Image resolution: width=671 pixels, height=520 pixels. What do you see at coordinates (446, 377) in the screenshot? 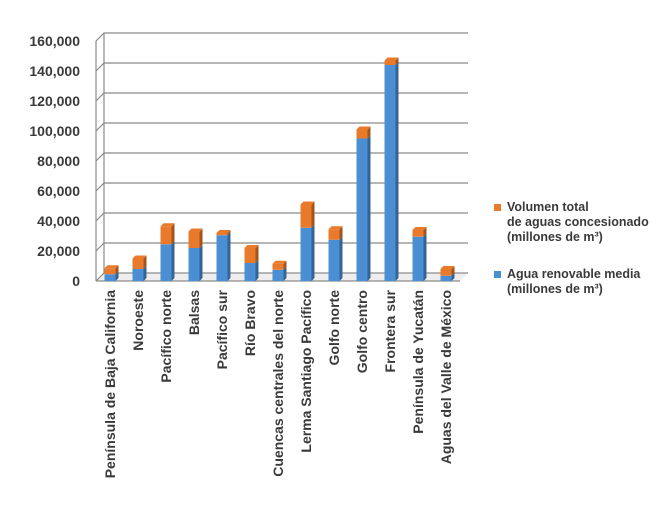
I see `x-tick-label: Aguas del Valle de México` at bounding box center [446, 377].